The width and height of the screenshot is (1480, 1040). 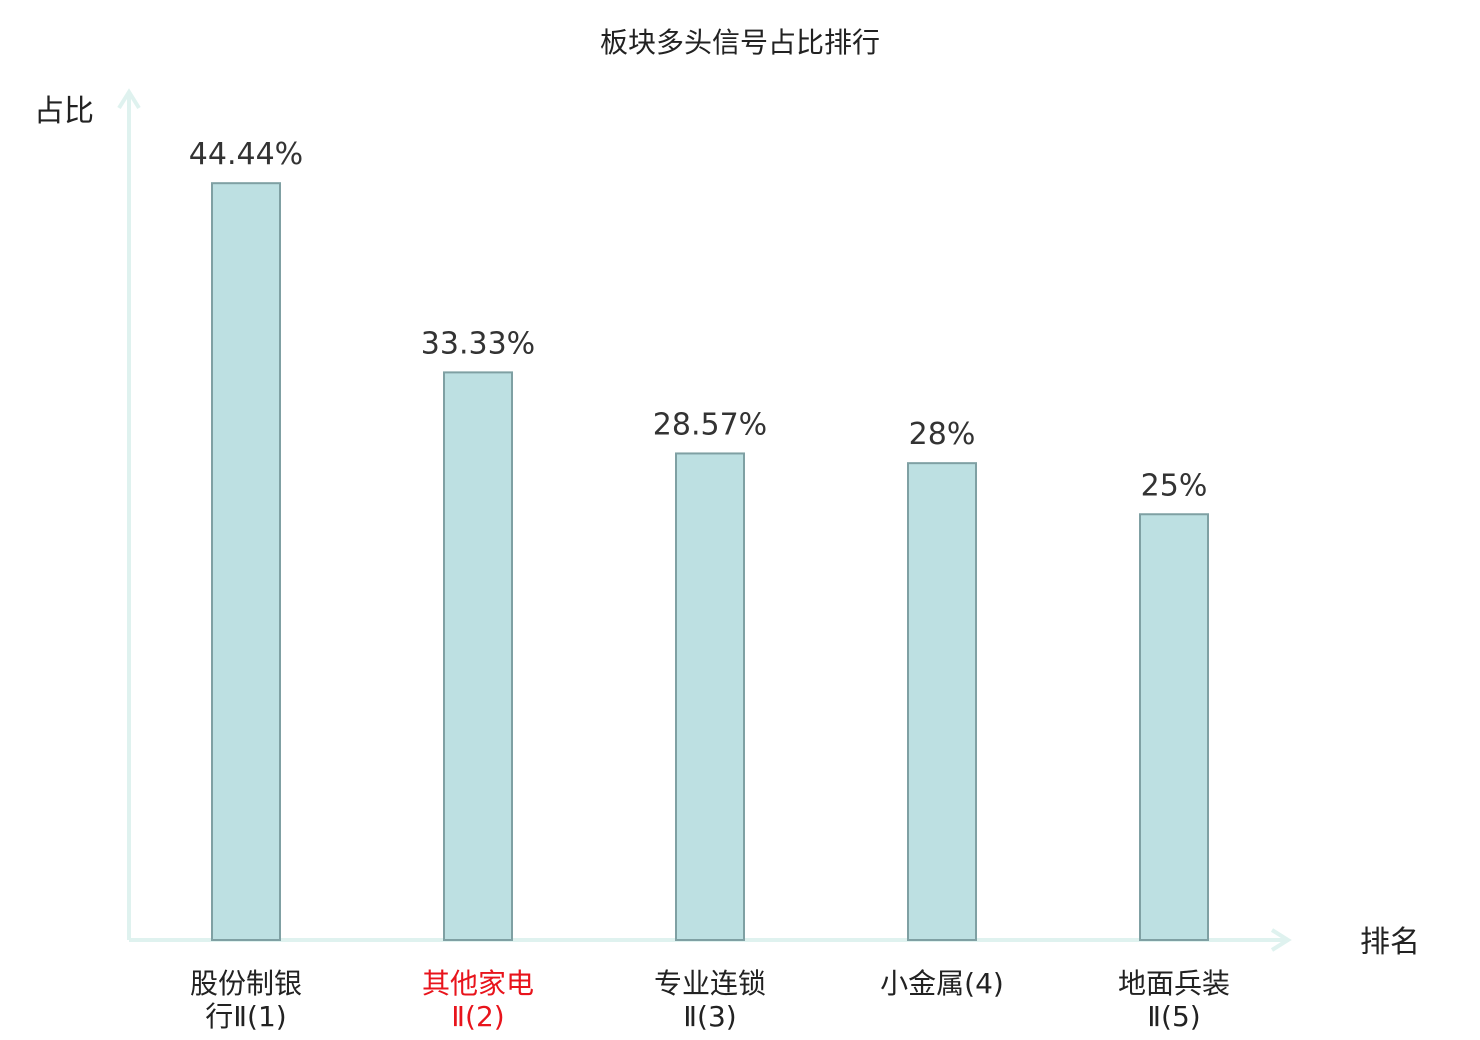 I want to click on category-label-2-line-2: Ⅱ(2), so click(x=477, y=1016).